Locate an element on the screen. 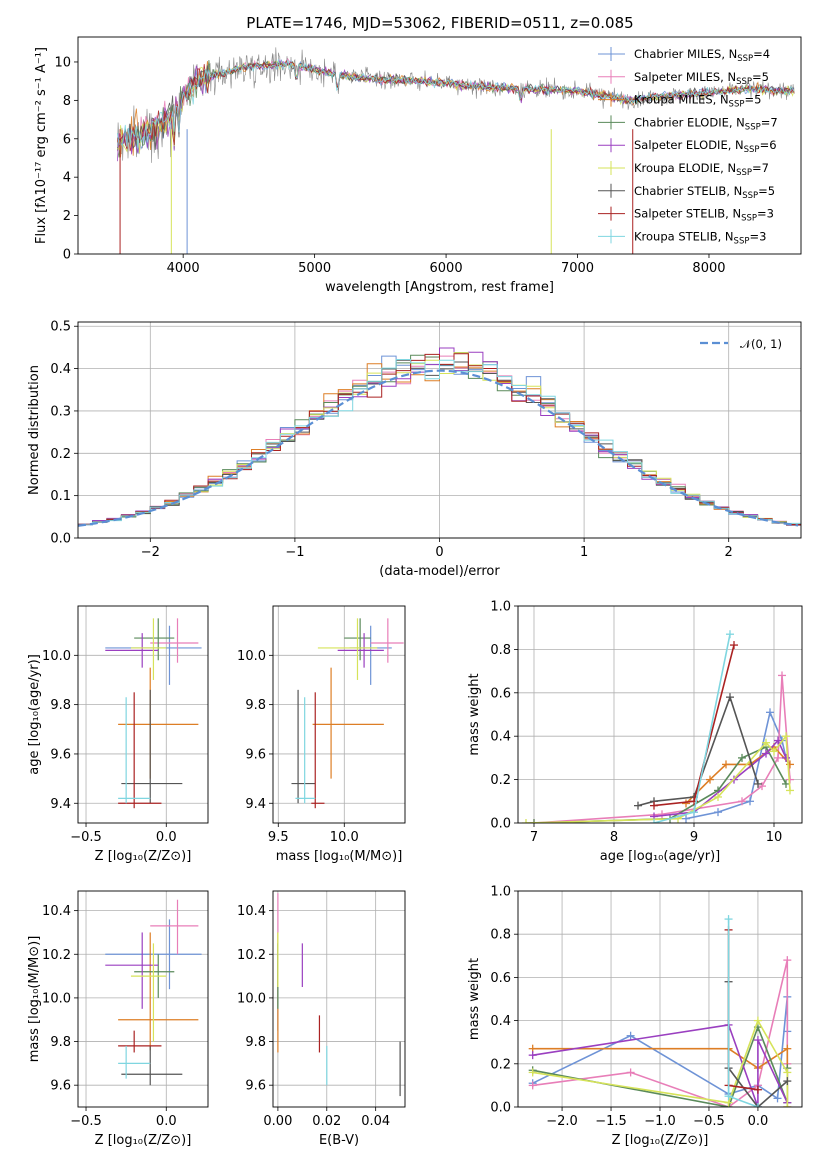  y-axis-label: mass [log₁₀(M/M⊙)] is located at coordinates (34, 999).